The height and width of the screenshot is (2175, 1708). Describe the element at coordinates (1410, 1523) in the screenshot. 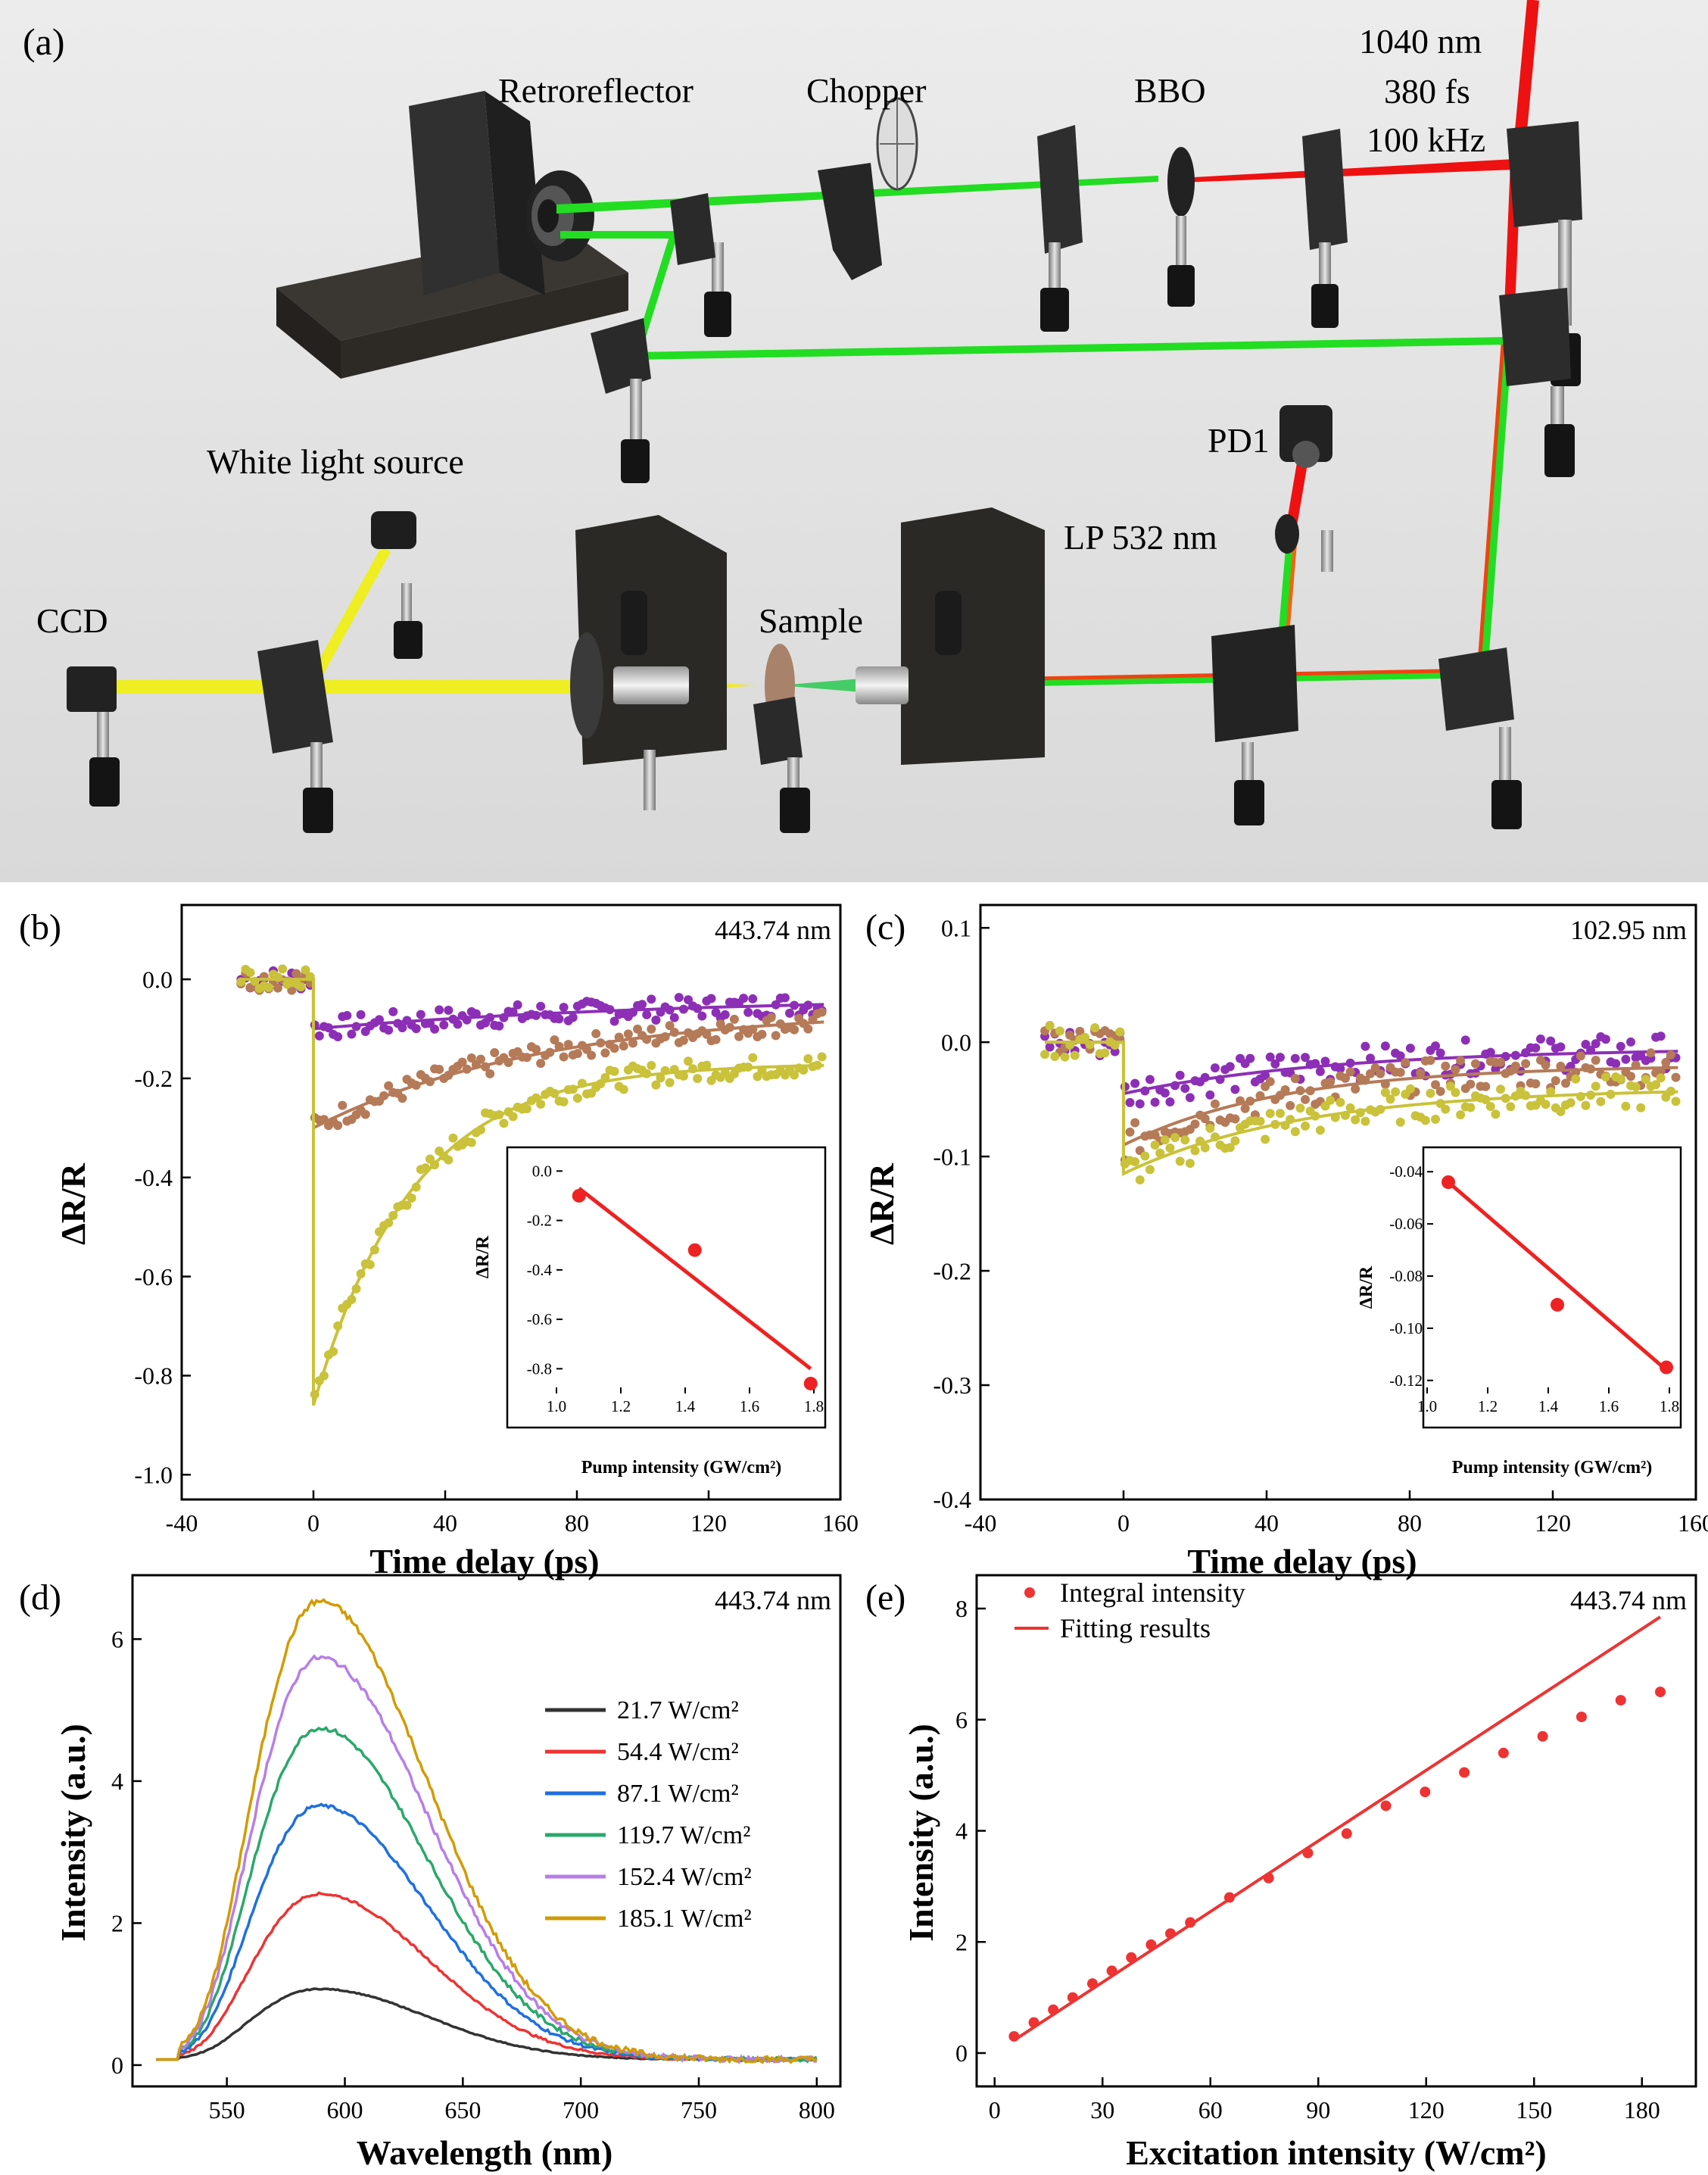

I see `panel-c-xtick-label: 80` at that location.